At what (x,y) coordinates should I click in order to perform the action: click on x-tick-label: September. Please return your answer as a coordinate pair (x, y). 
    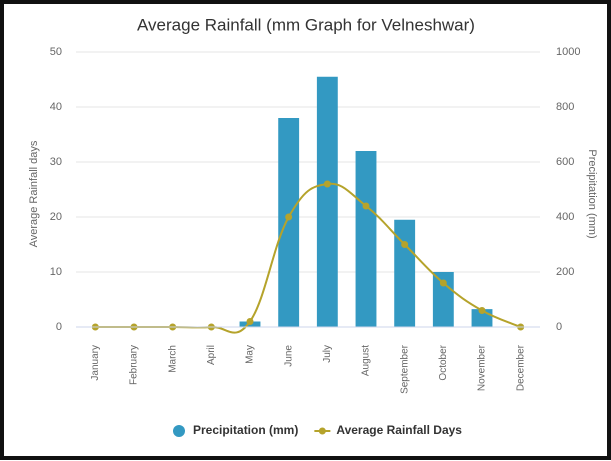
    Looking at the image, I should click on (404, 369).